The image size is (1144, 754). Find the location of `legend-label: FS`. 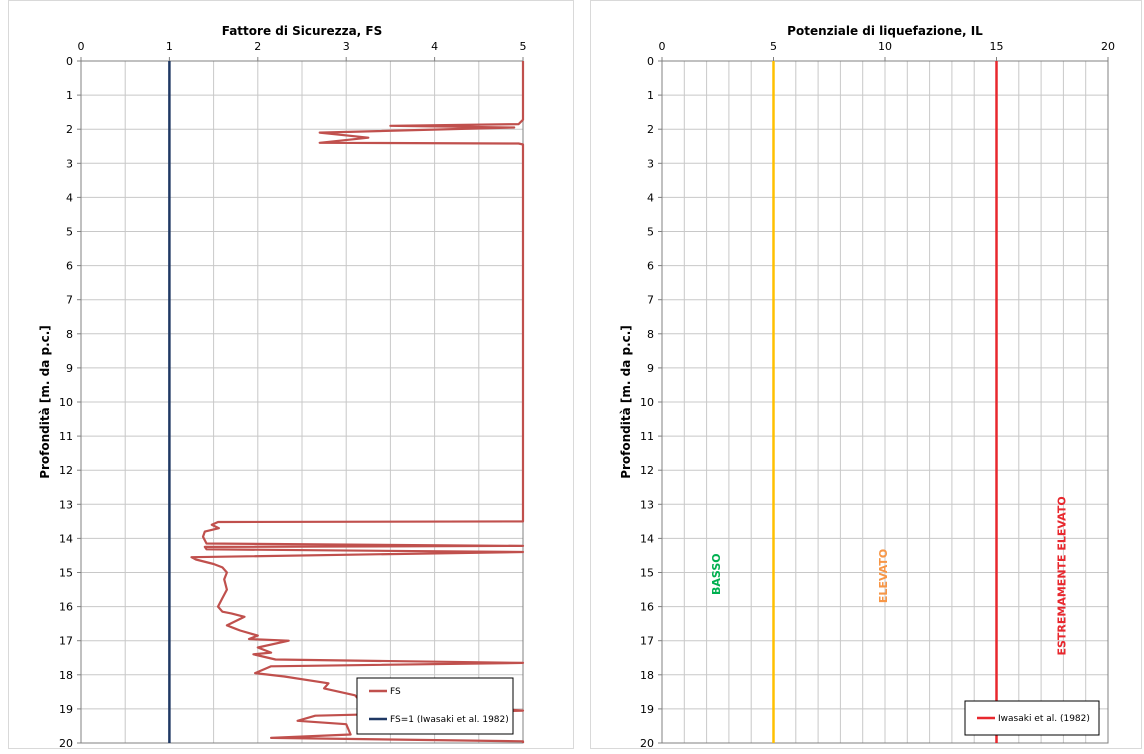

legend-label: FS is located at coordinates (395, 692).